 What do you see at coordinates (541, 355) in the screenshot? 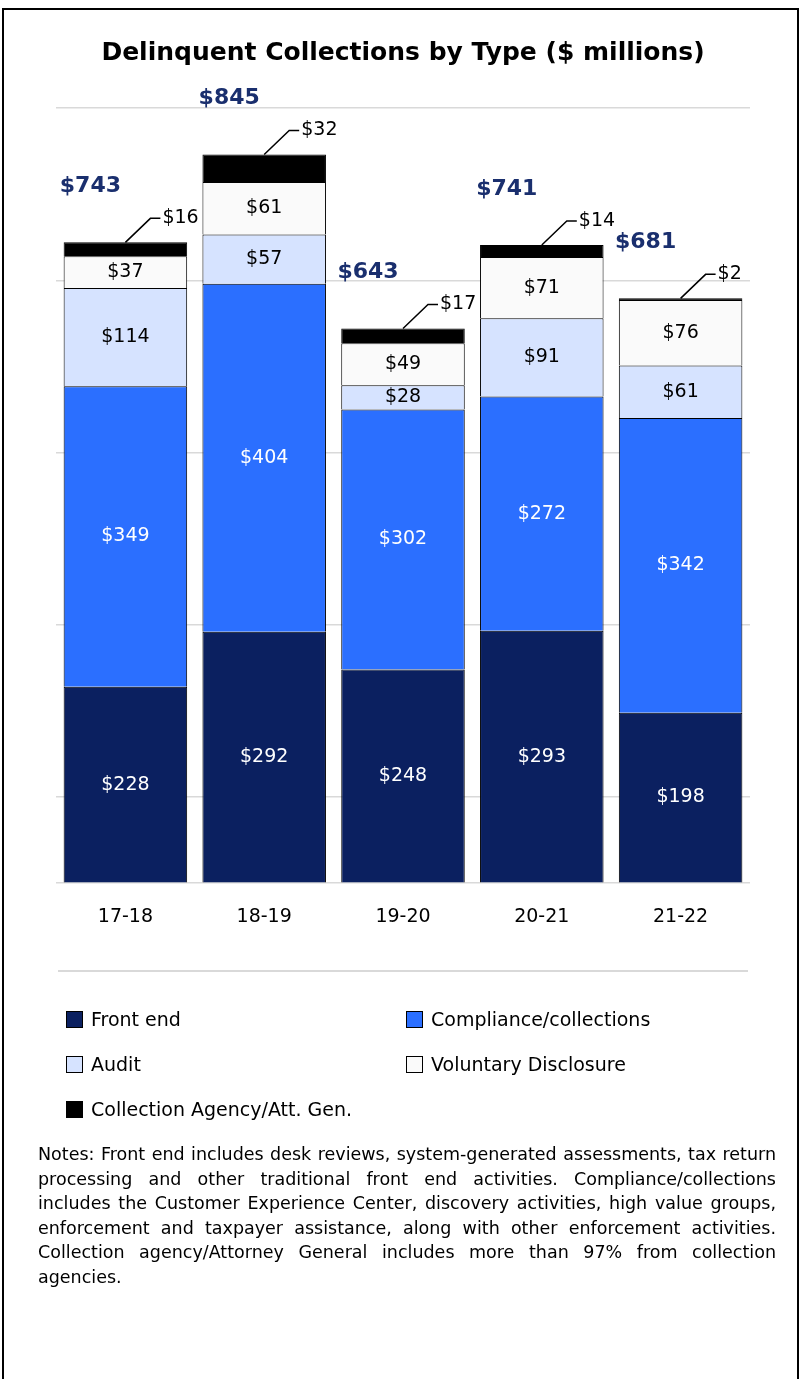
I see `data-label: $91` at bounding box center [541, 355].